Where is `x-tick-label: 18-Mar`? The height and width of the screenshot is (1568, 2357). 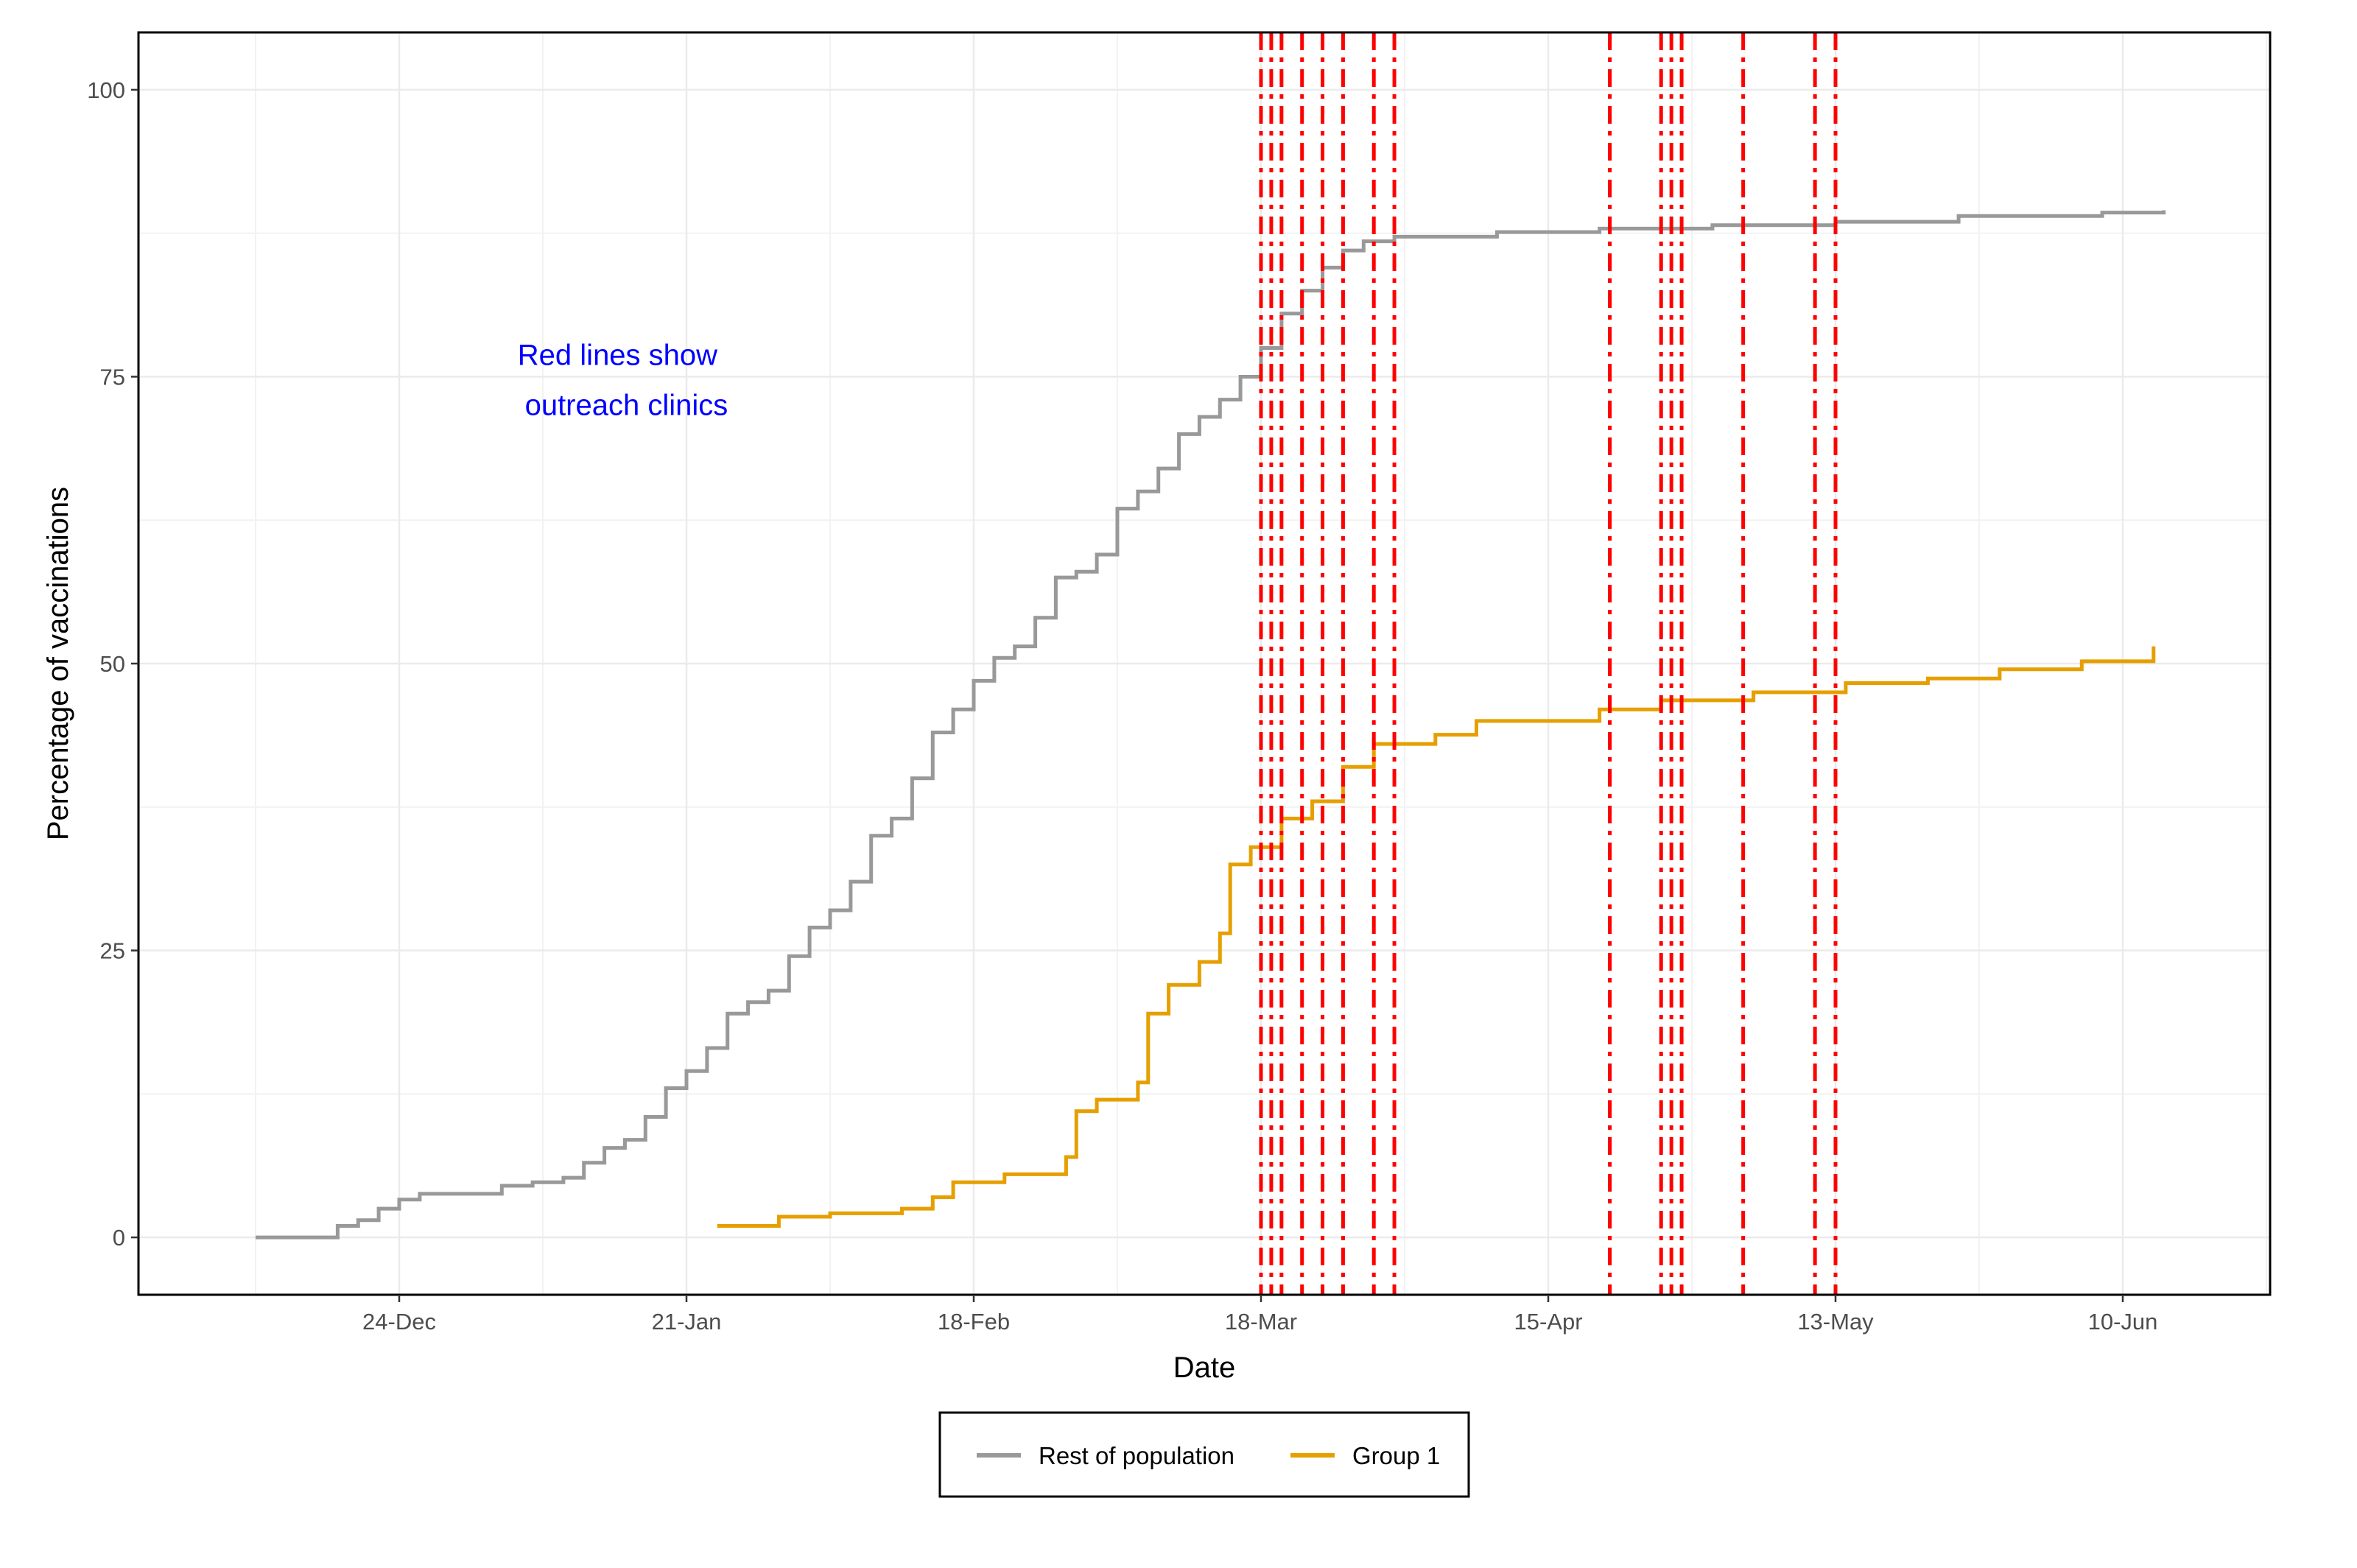
x-tick-label: 18-Mar is located at coordinates (1261, 1322).